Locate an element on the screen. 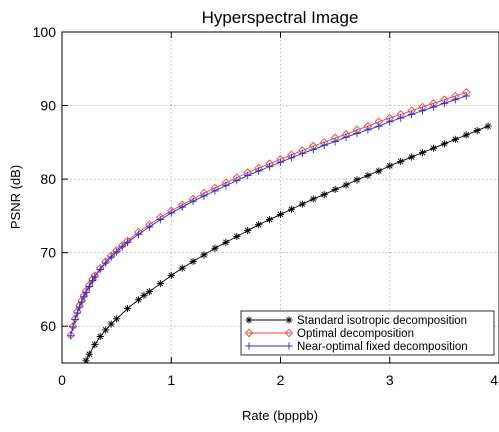  legend-label: Optimal decomposition is located at coordinates (355, 334).